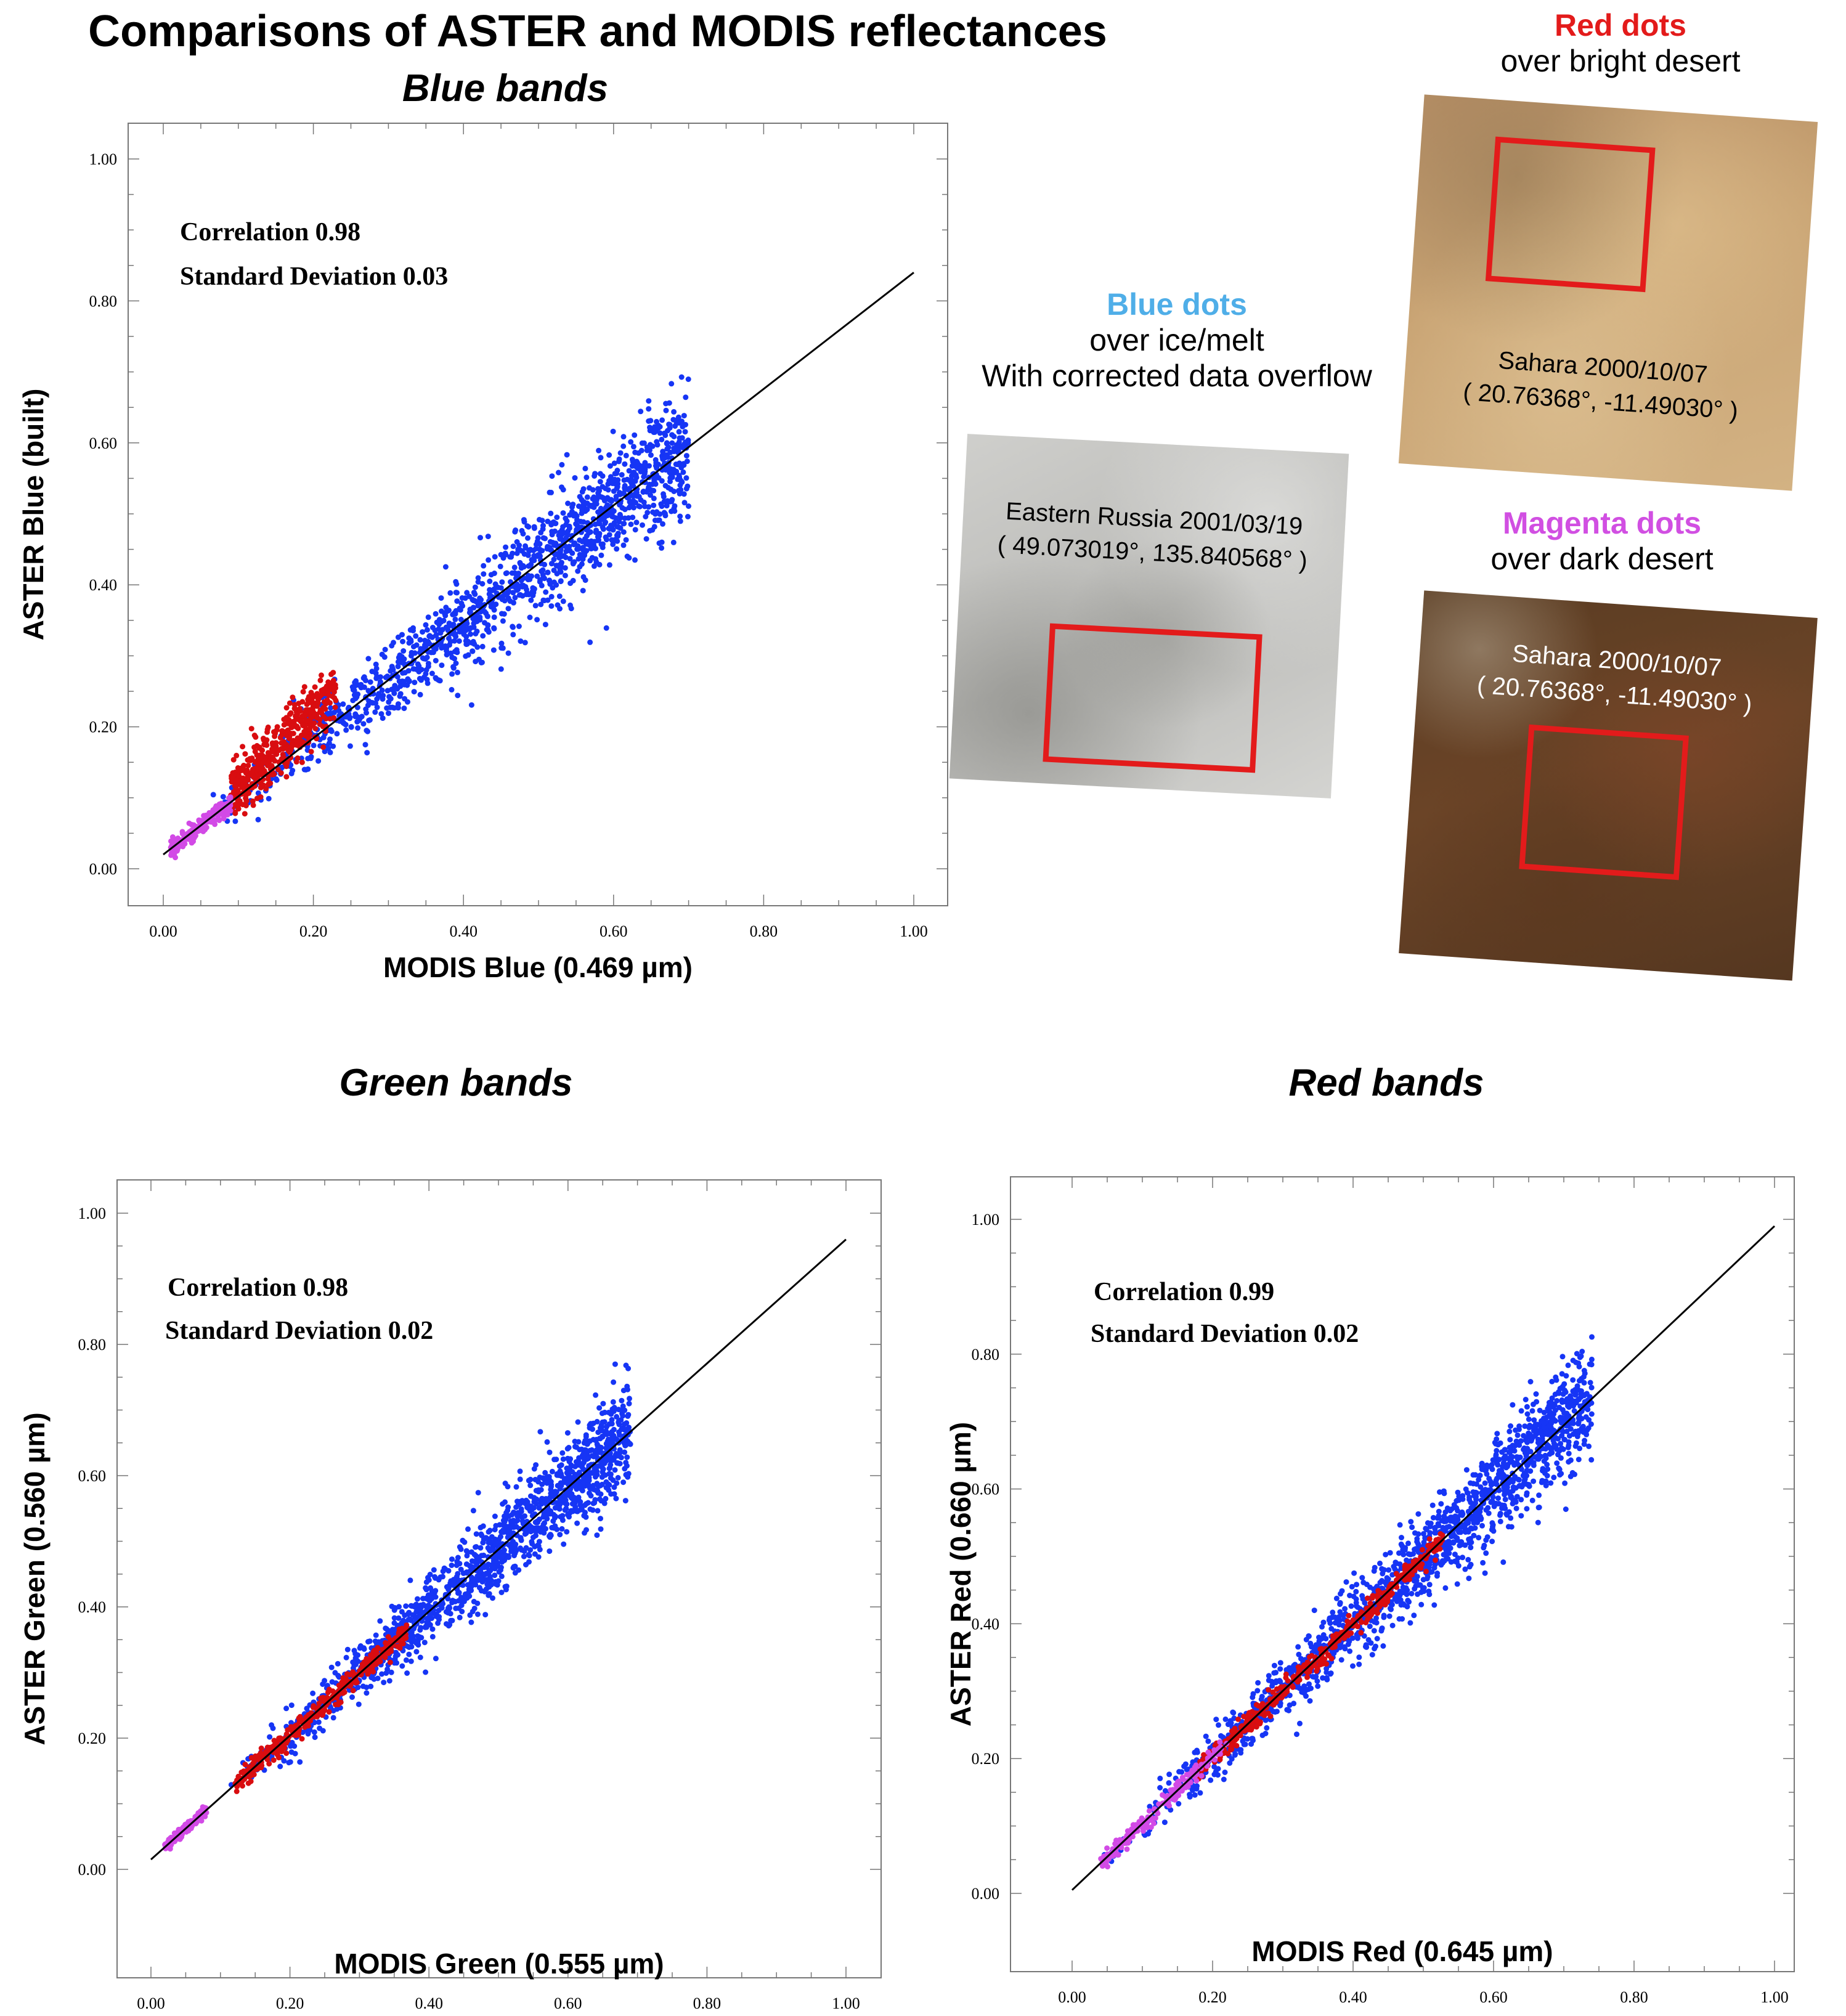 The height and width of the screenshot is (2016, 1846). I want to click on series-ice-melt, so click(430, 1574).